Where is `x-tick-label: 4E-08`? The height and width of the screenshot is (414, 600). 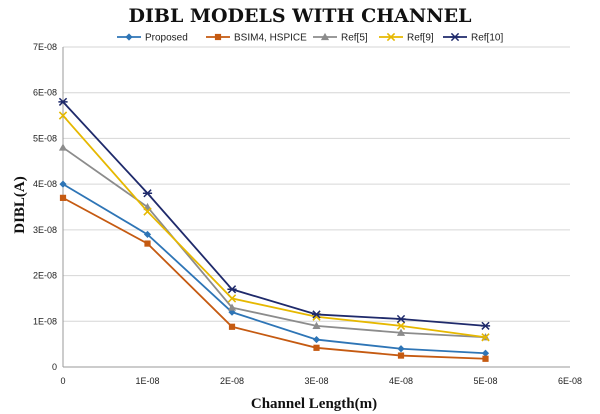 x-tick-label: 4E-08 is located at coordinates (401, 381).